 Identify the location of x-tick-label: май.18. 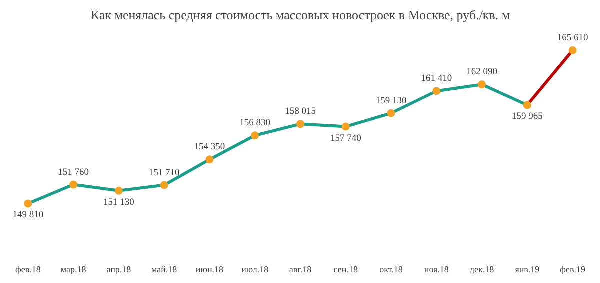
(165, 269).